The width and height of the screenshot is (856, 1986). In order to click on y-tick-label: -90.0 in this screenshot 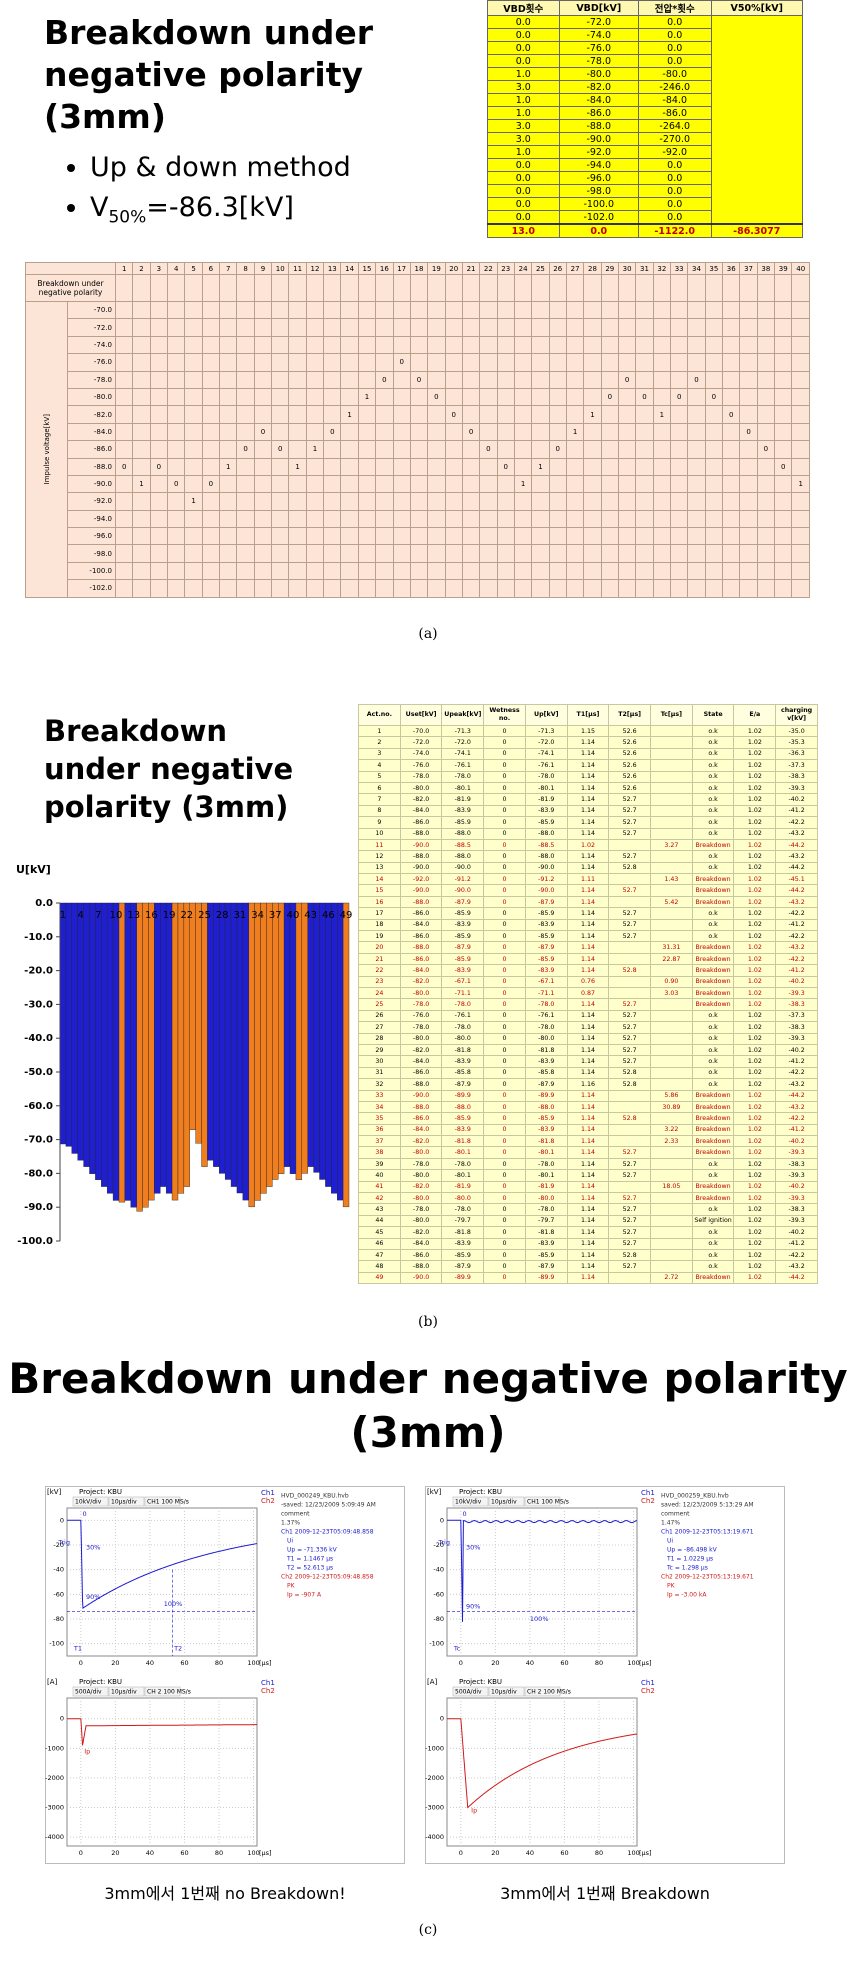, I will do `click(38, 1207)`.